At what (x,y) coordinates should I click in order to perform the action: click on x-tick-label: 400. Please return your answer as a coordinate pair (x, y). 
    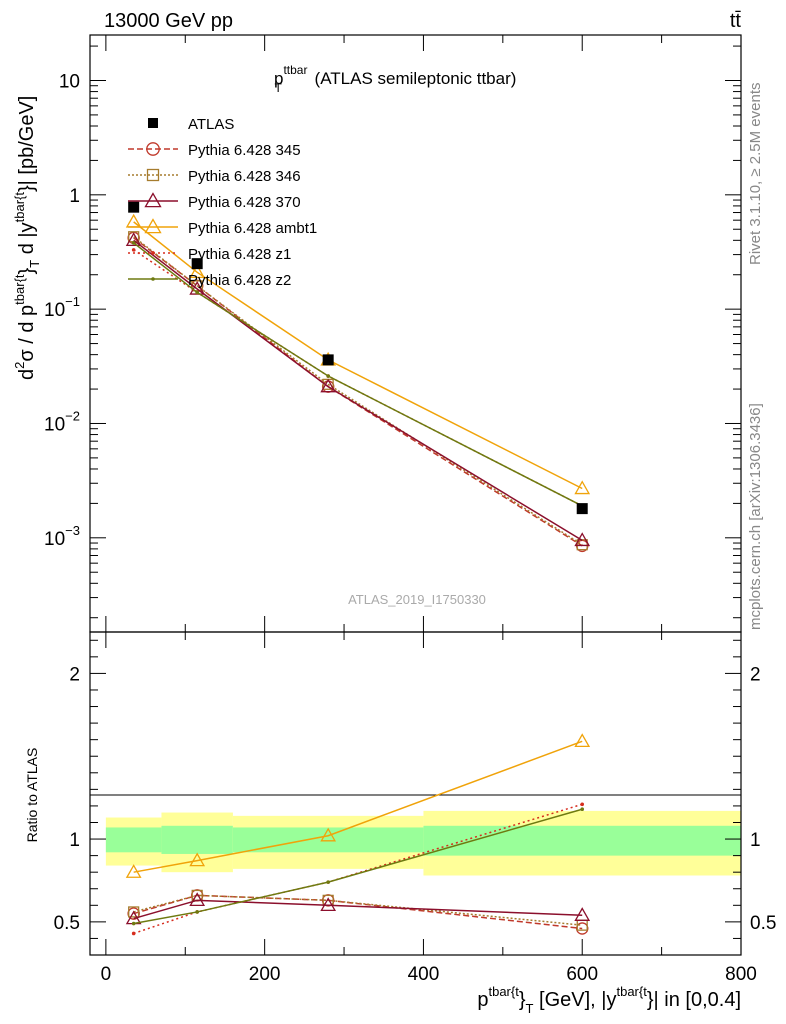
    Looking at the image, I should click on (424, 974).